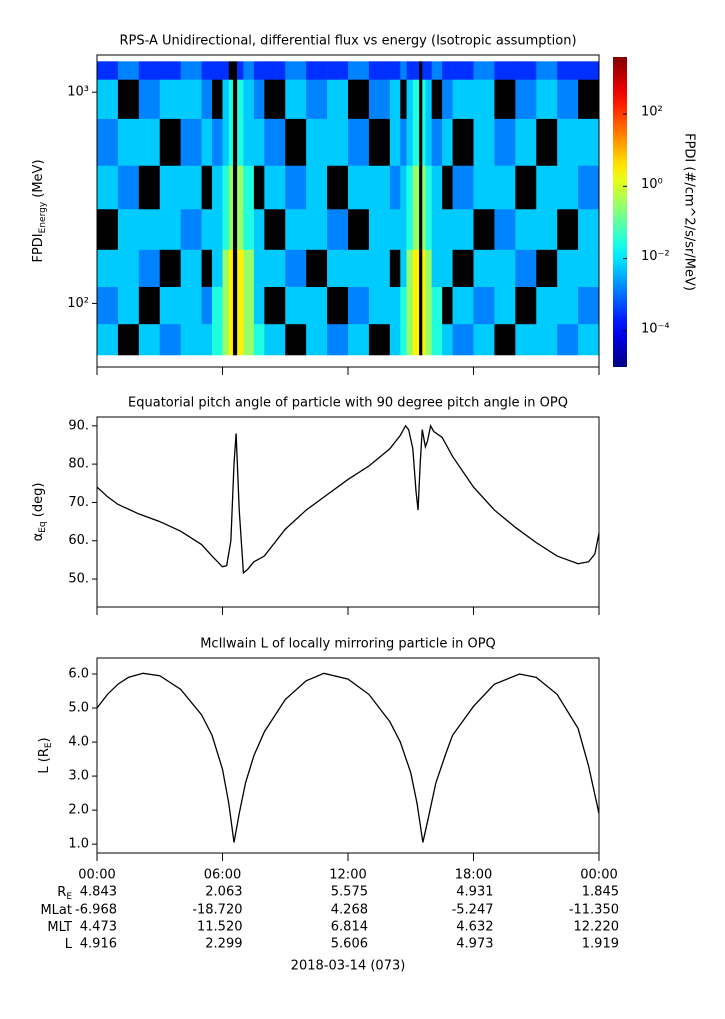 This screenshot has height=1019, width=725. I want to click on label-part: R, so click(61, 892).